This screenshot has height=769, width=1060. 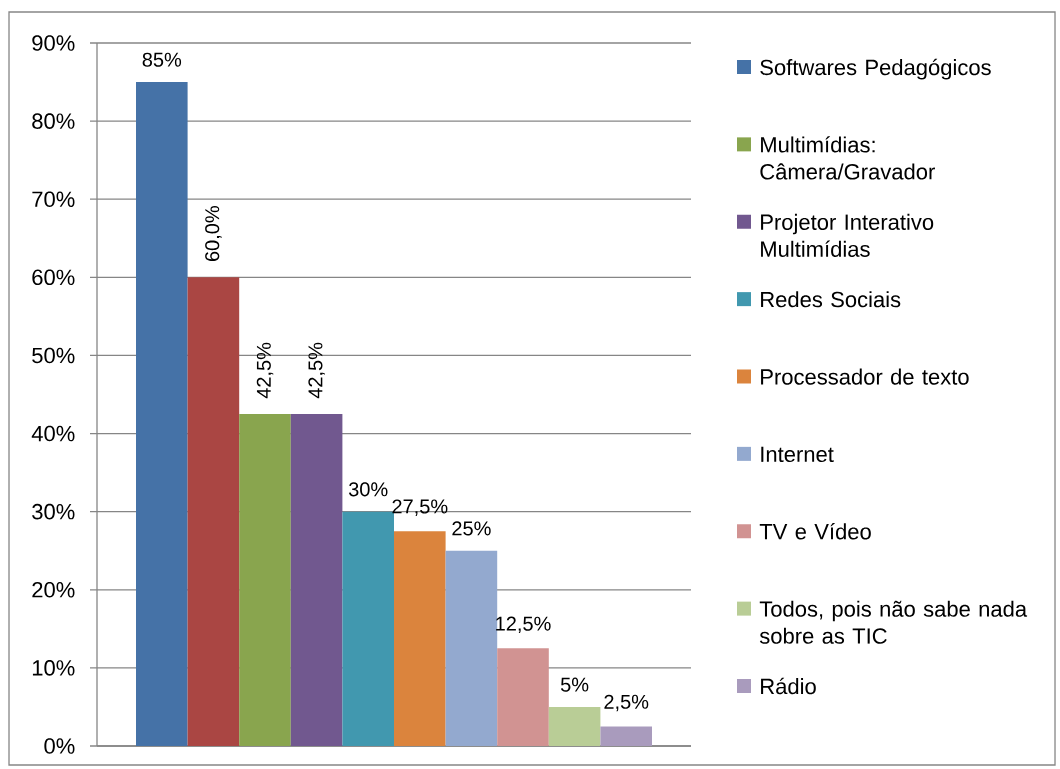 I want to click on y-tick-label: 80%, so click(x=53, y=121).